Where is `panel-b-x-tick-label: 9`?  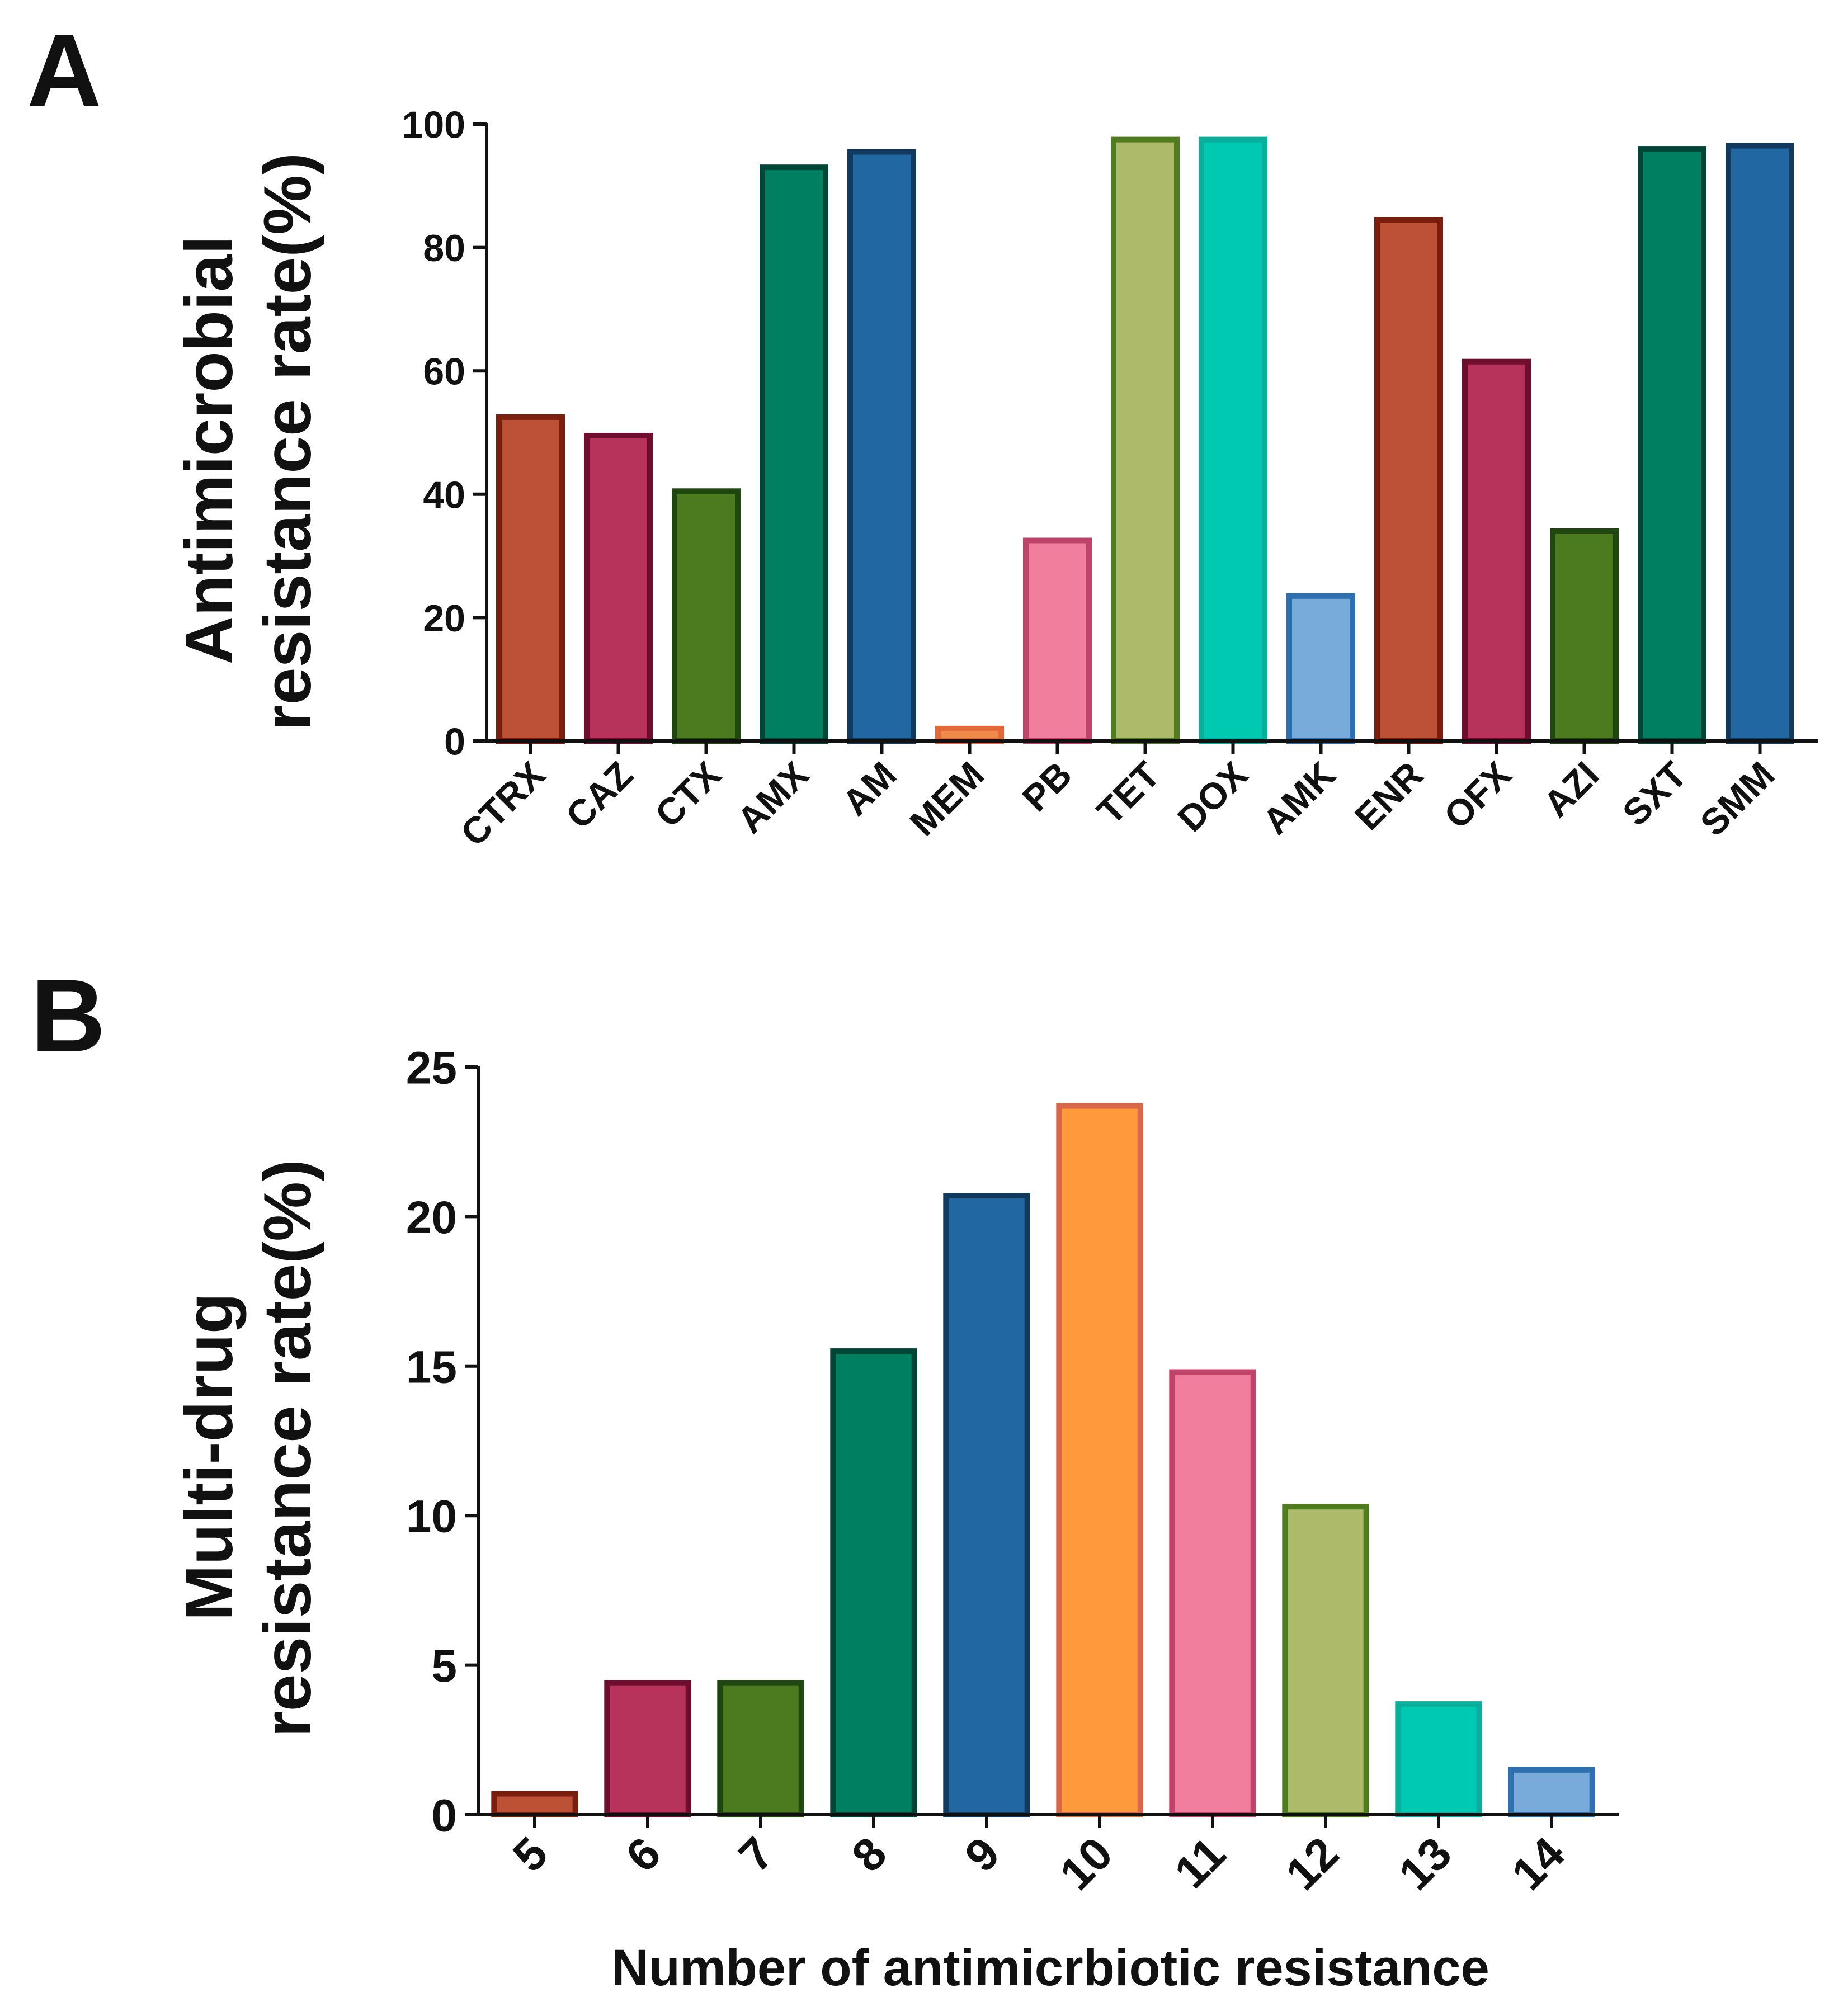
panel-b-x-tick-label: 9 is located at coordinates (982, 1855).